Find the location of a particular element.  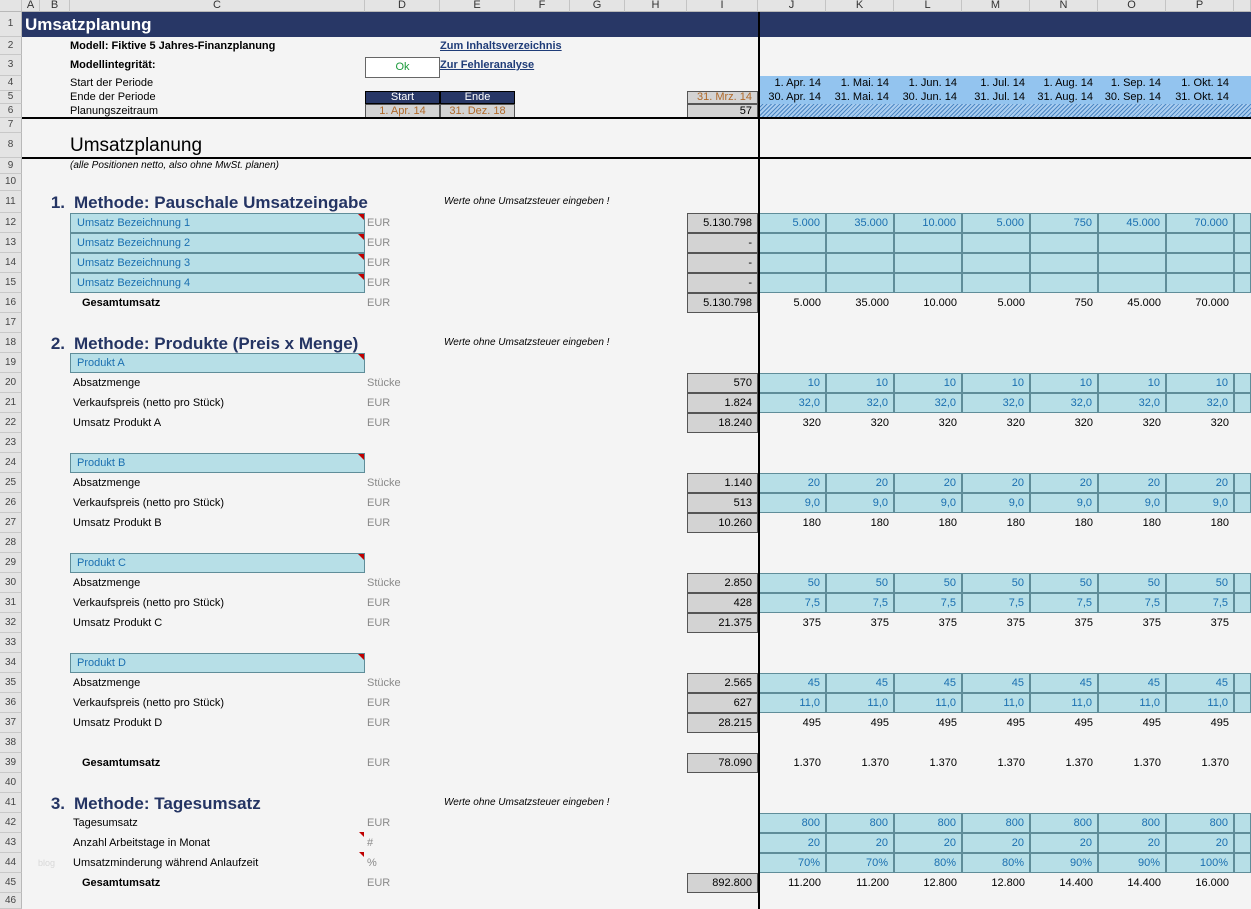

end-date: 31. Dez. 18 is located at coordinates (477, 111).